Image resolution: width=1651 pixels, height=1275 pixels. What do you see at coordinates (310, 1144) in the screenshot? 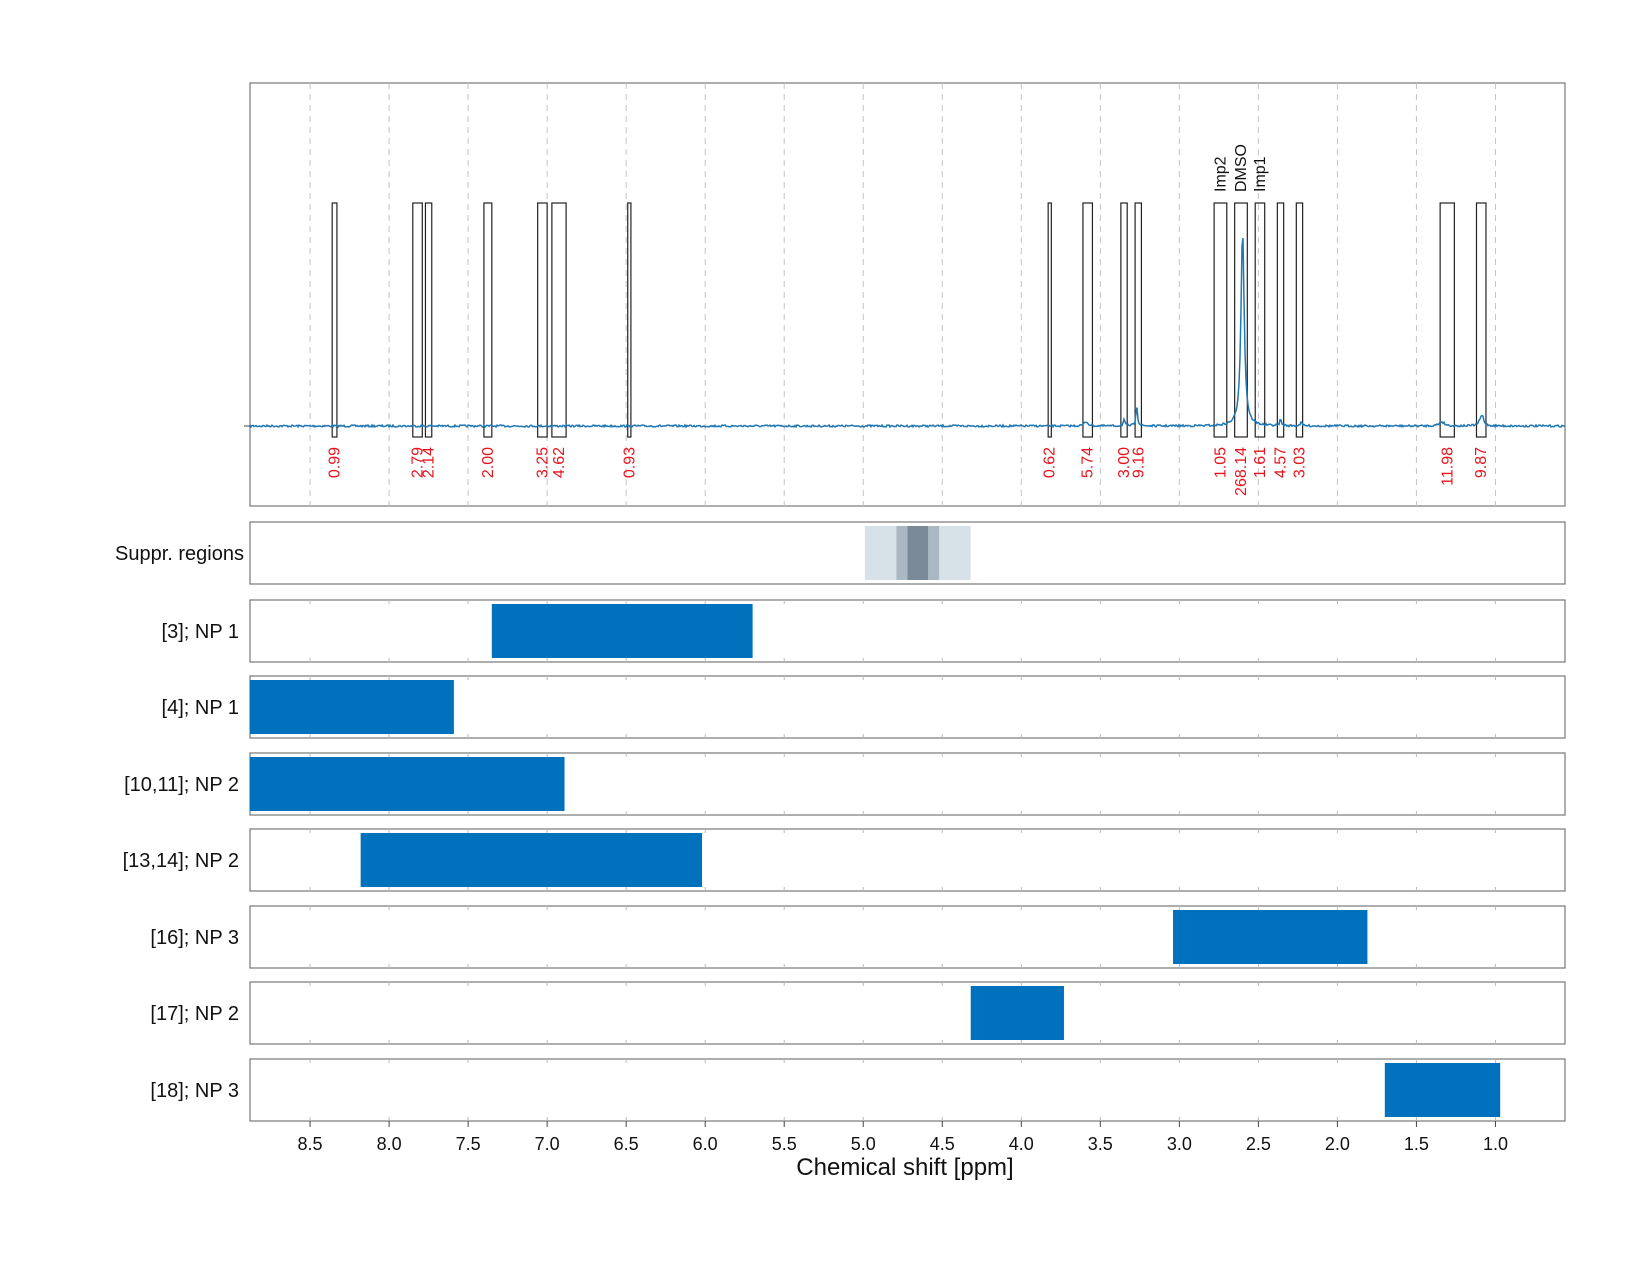
I see `x-tick-label: 8.5` at bounding box center [310, 1144].